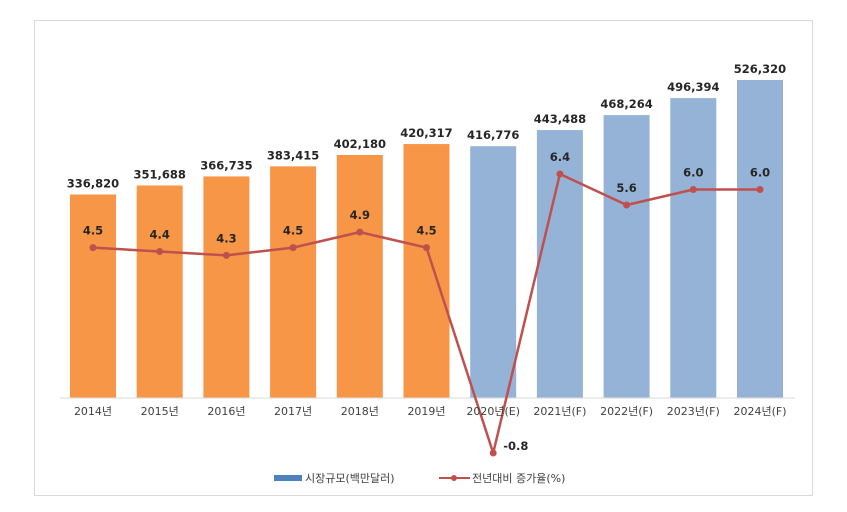  I want to click on category-label: 2021년(F), so click(559, 411).